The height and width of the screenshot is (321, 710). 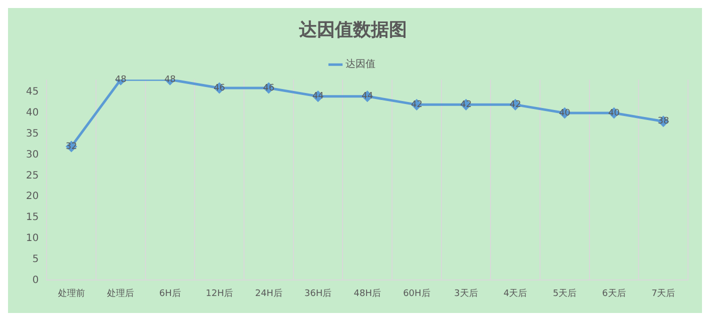 I want to click on x-tick-label: 3天后, so click(x=466, y=293).